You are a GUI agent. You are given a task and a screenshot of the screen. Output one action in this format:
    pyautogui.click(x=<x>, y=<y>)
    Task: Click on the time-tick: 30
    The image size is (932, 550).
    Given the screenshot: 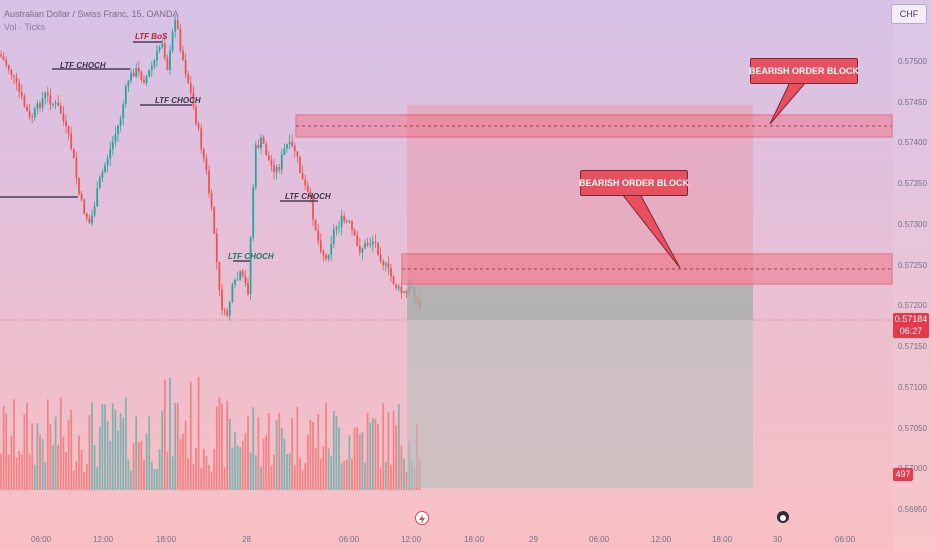 What is the action you would take?
    pyautogui.click(x=777, y=539)
    